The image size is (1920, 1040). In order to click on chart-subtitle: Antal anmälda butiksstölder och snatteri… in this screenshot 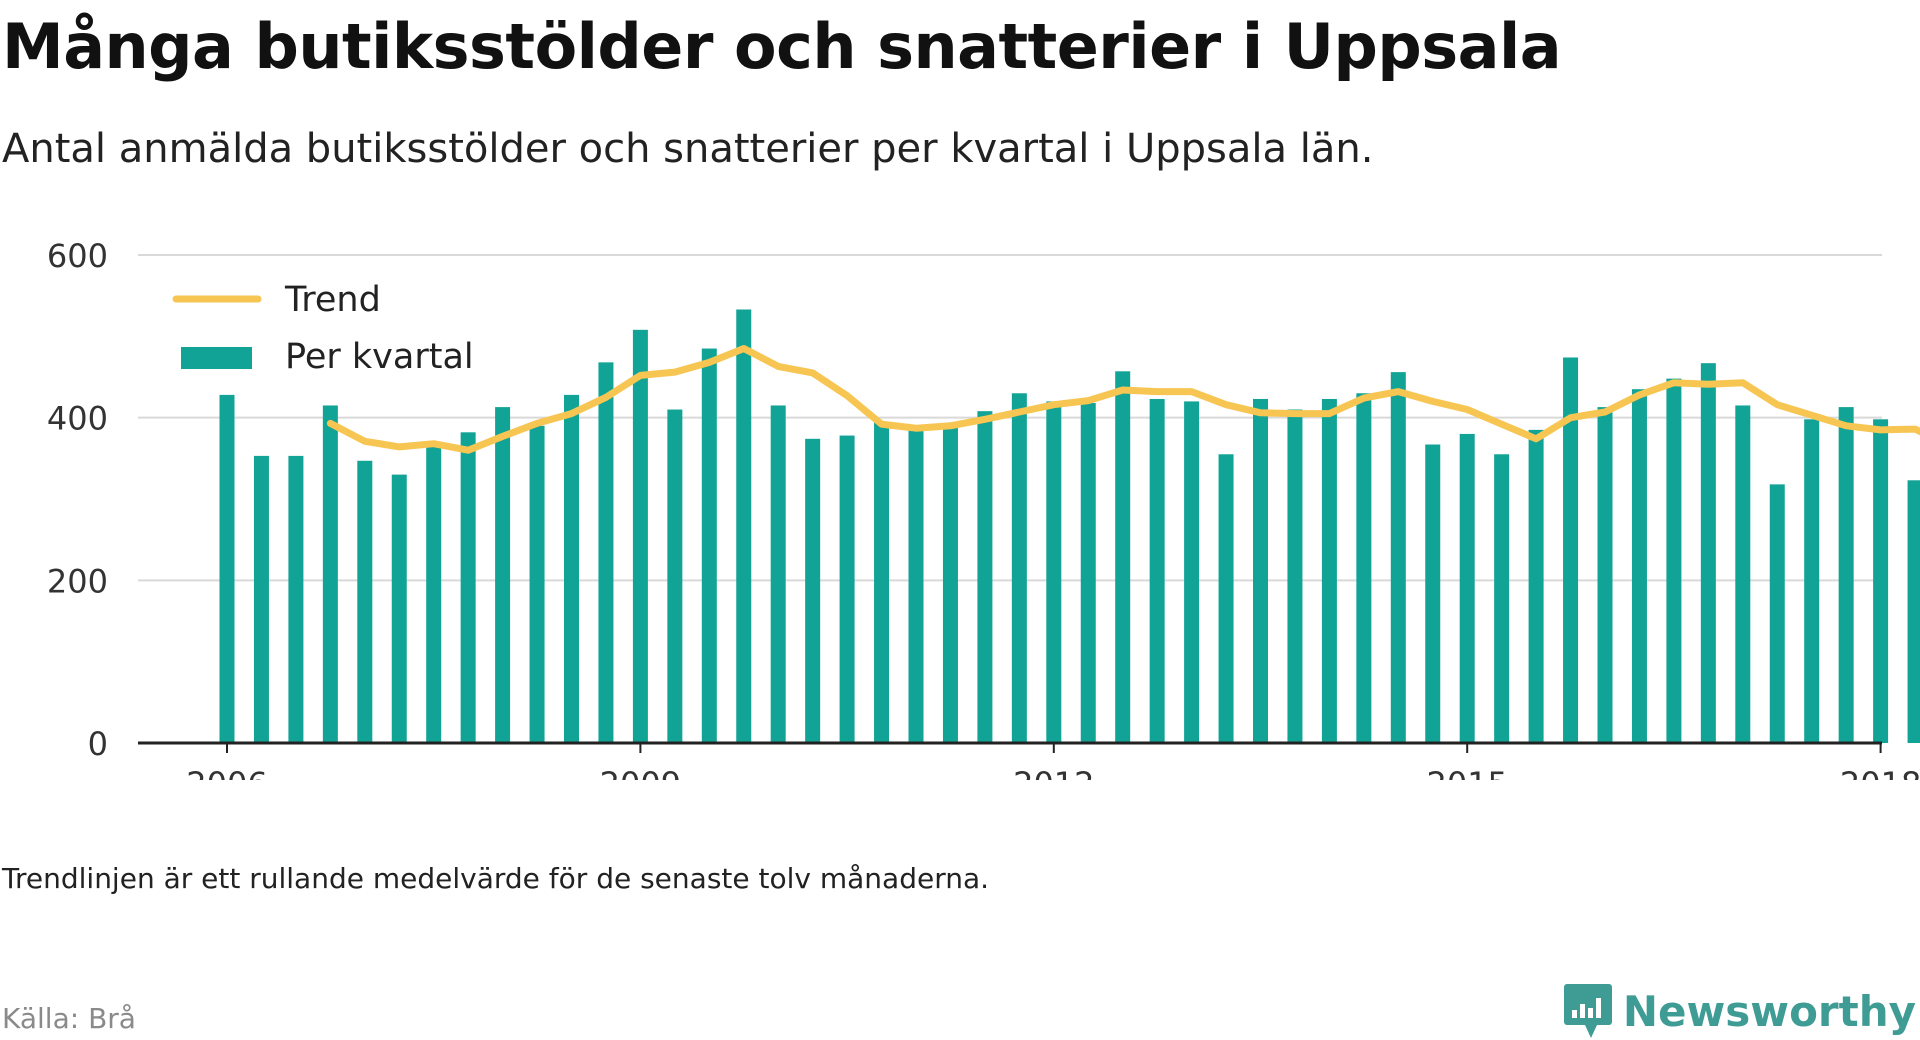, I will do `click(688, 149)`.